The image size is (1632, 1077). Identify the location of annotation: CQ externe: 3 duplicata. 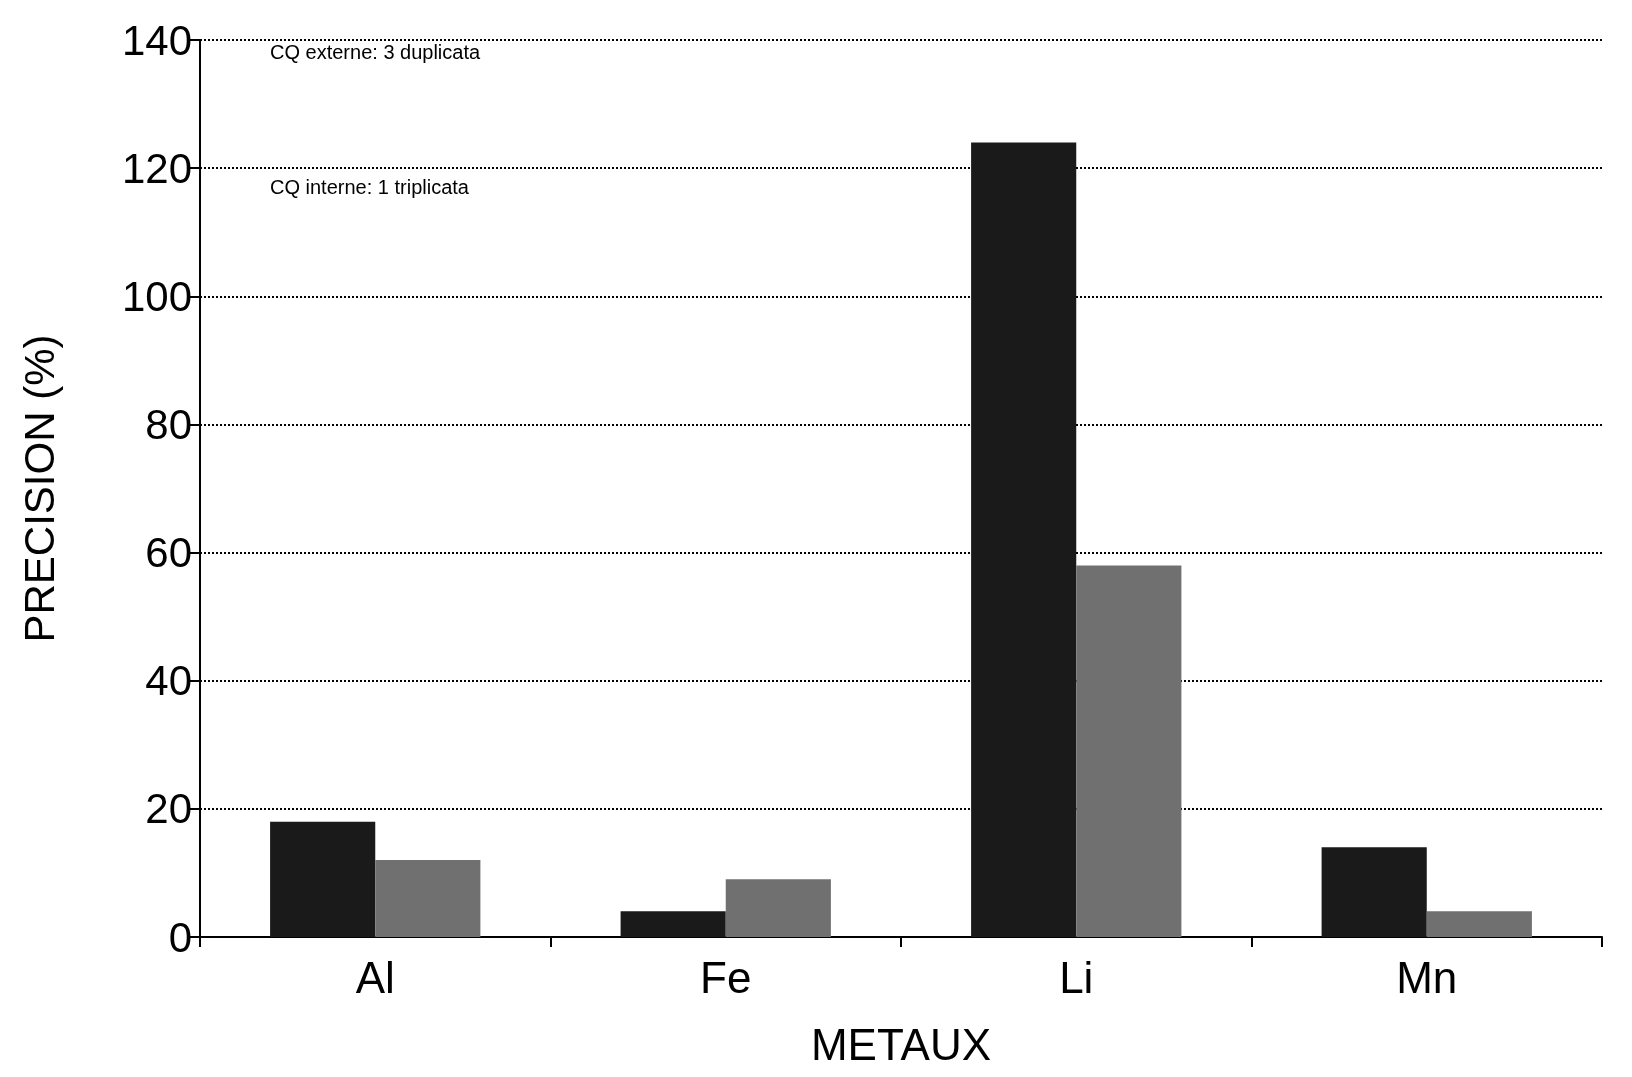
(375, 52).